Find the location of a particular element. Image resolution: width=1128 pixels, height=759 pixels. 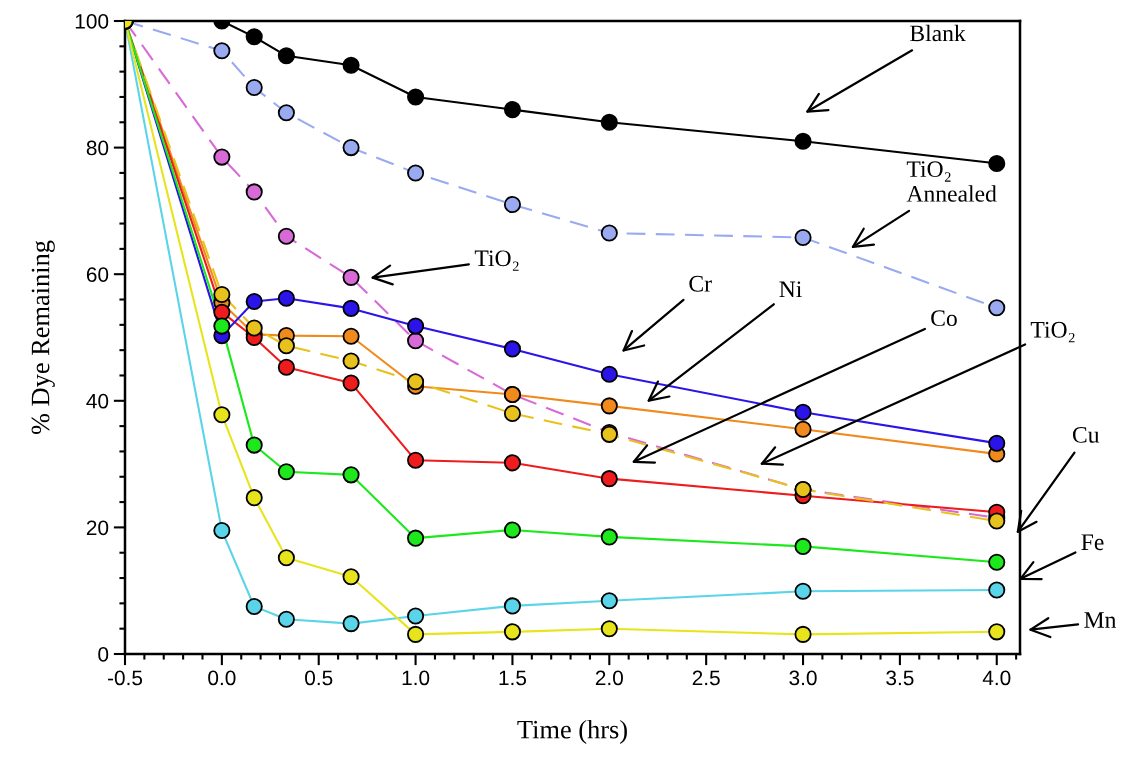

annotation: Blank is located at coordinates (938, 33).